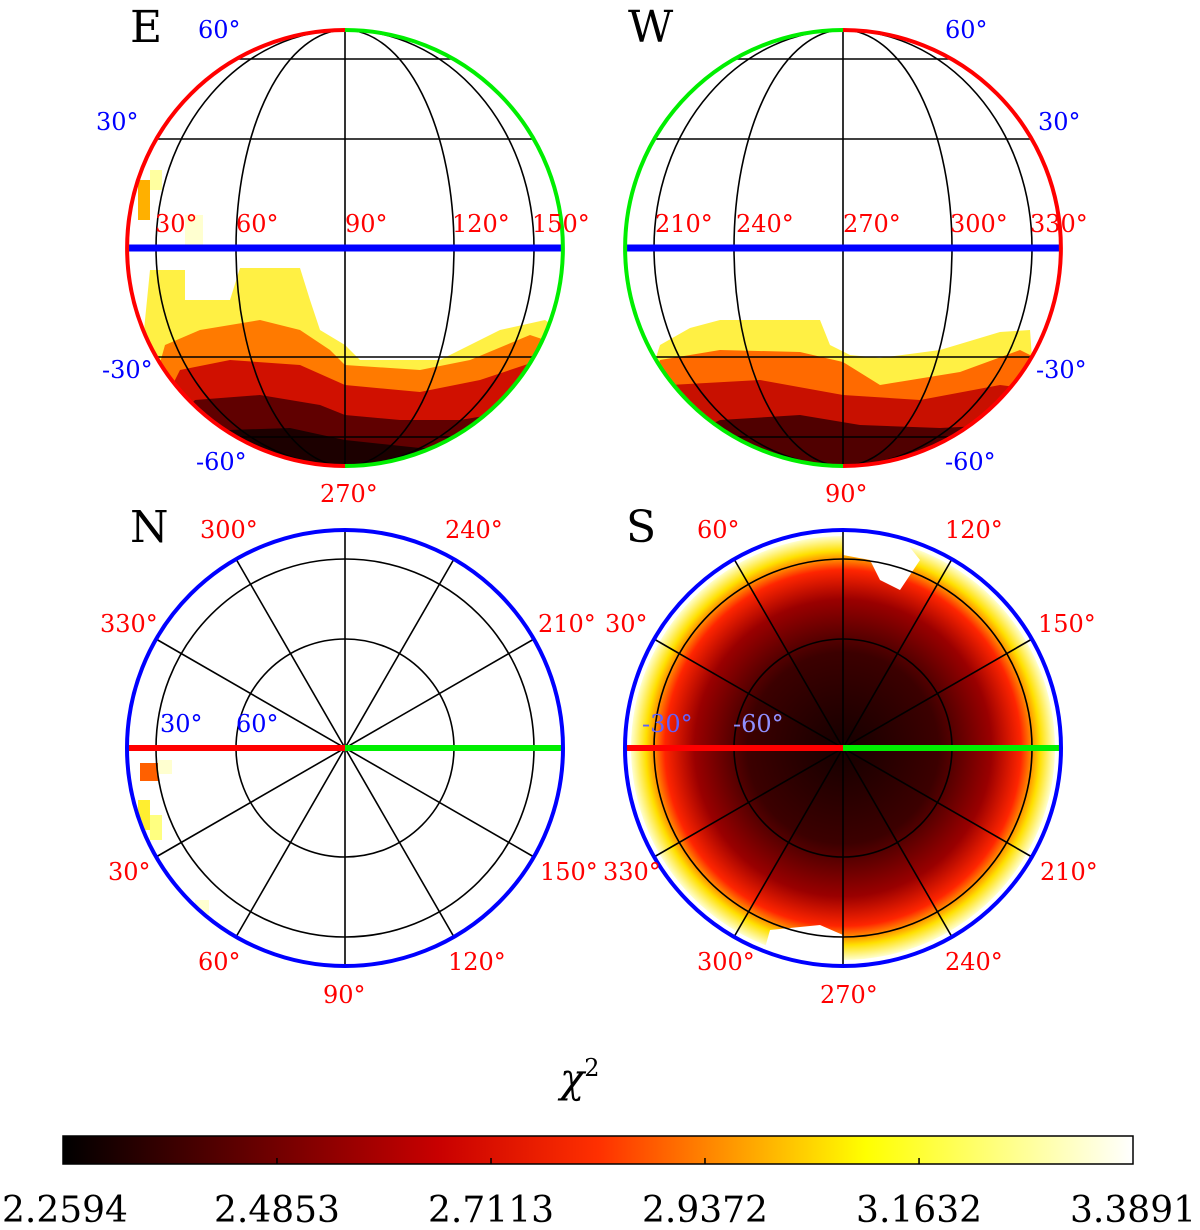 The width and height of the screenshot is (1200, 1230). Describe the element at coordinates (474, 530) in the screenshot. I see `panel-n-lon-label-240: 240°` at that location.